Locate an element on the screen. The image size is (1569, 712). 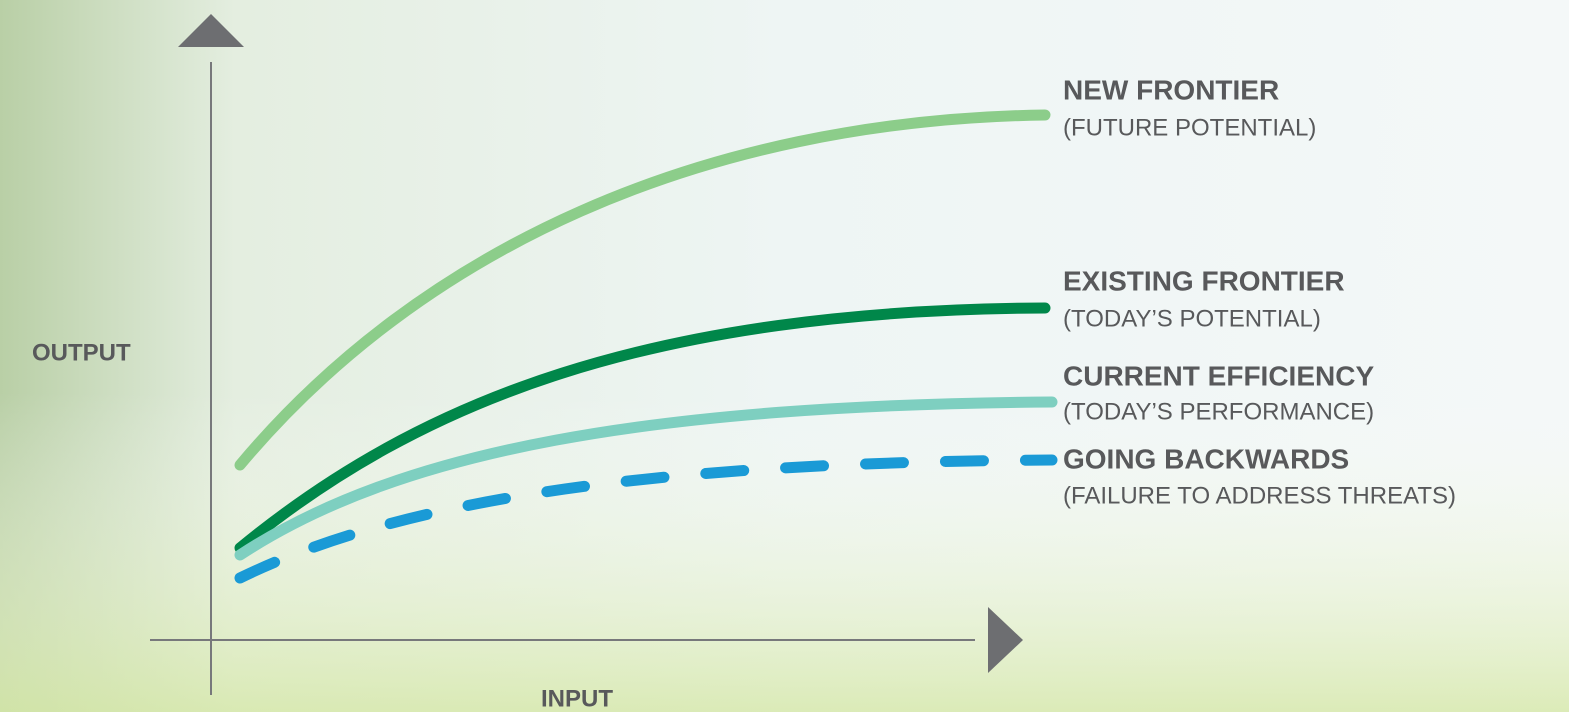
curve-title: NEW FRONTIER is located at coordinates (1171, 89).